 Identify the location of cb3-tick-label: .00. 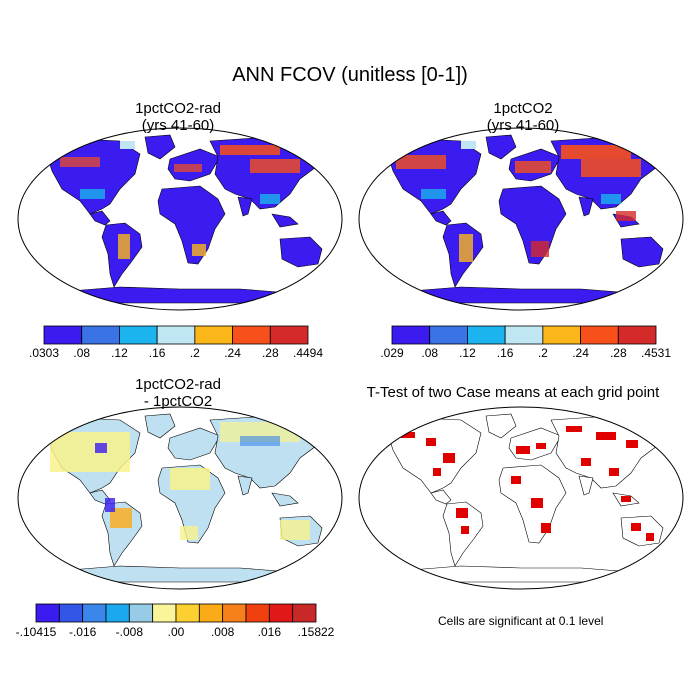
(176, 632).